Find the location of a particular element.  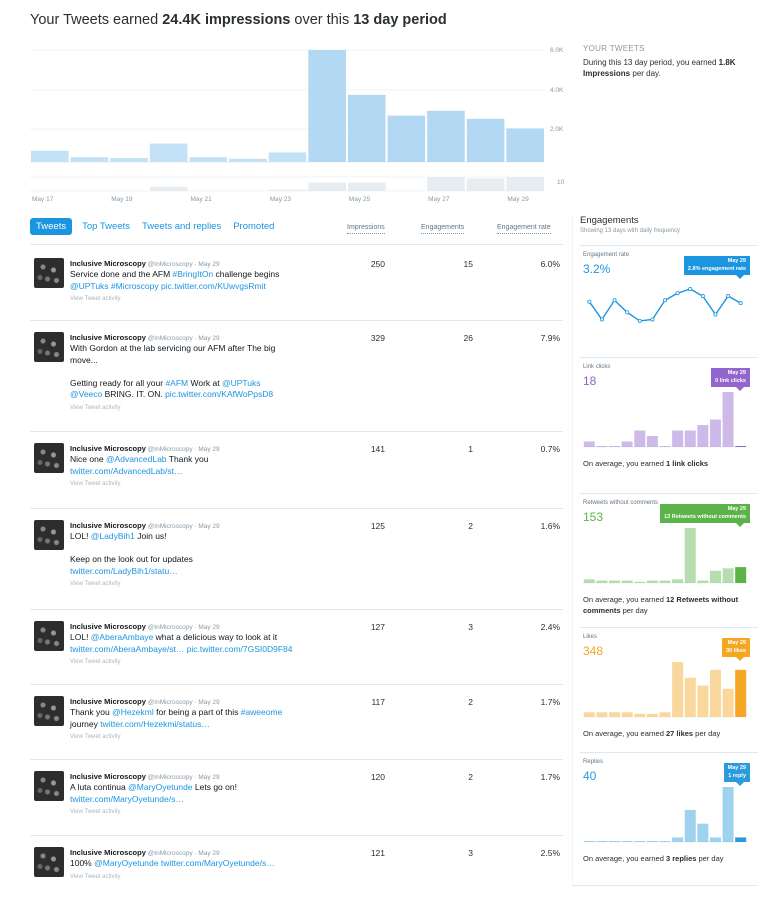

tweet-link: #Microscopy is located at coordinates (134, 285).